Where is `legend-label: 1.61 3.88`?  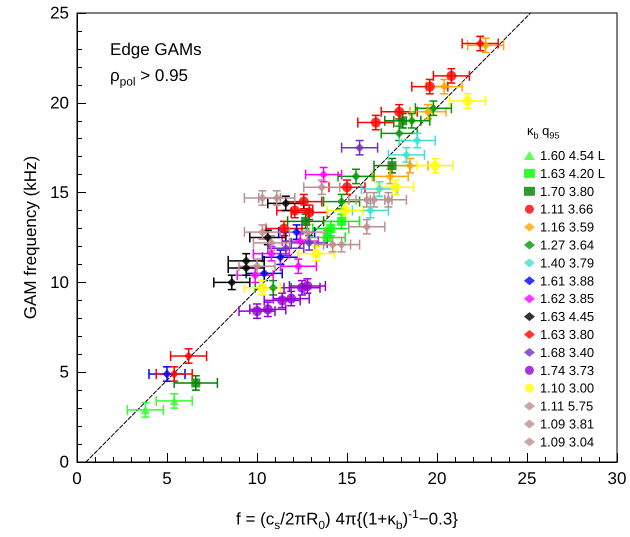
legend-label: 1.61 3.88 is located at coordinates (567, 280).